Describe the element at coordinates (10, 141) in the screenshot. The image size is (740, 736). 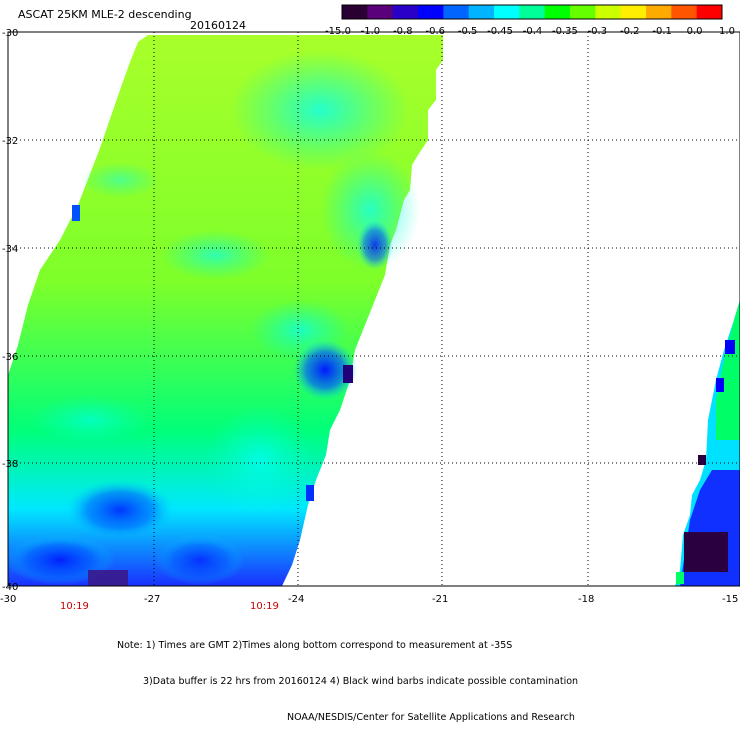
I see `lat-label: -32` at that location.